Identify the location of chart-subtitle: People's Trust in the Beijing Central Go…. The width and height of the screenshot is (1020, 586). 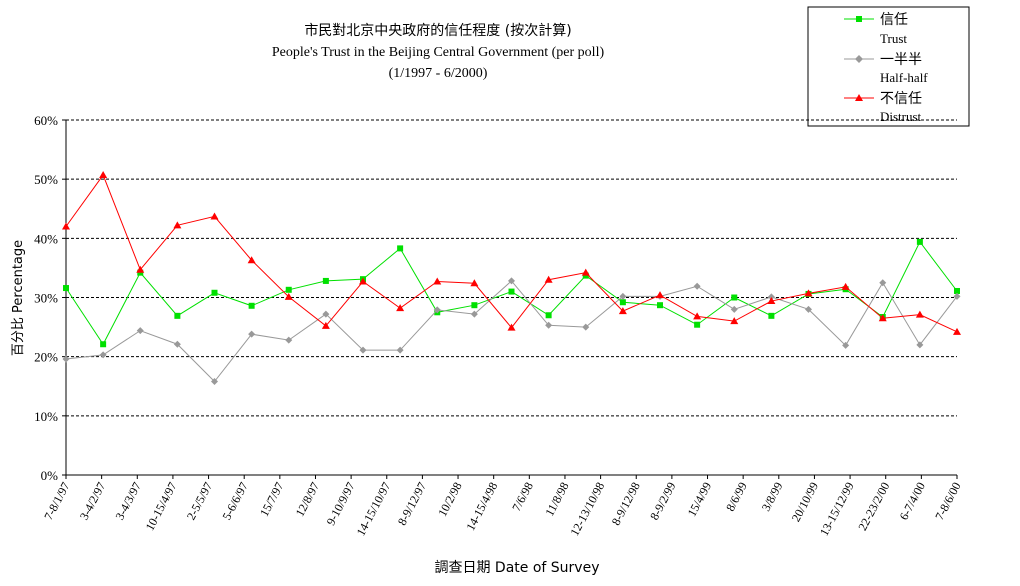
(438, 52).